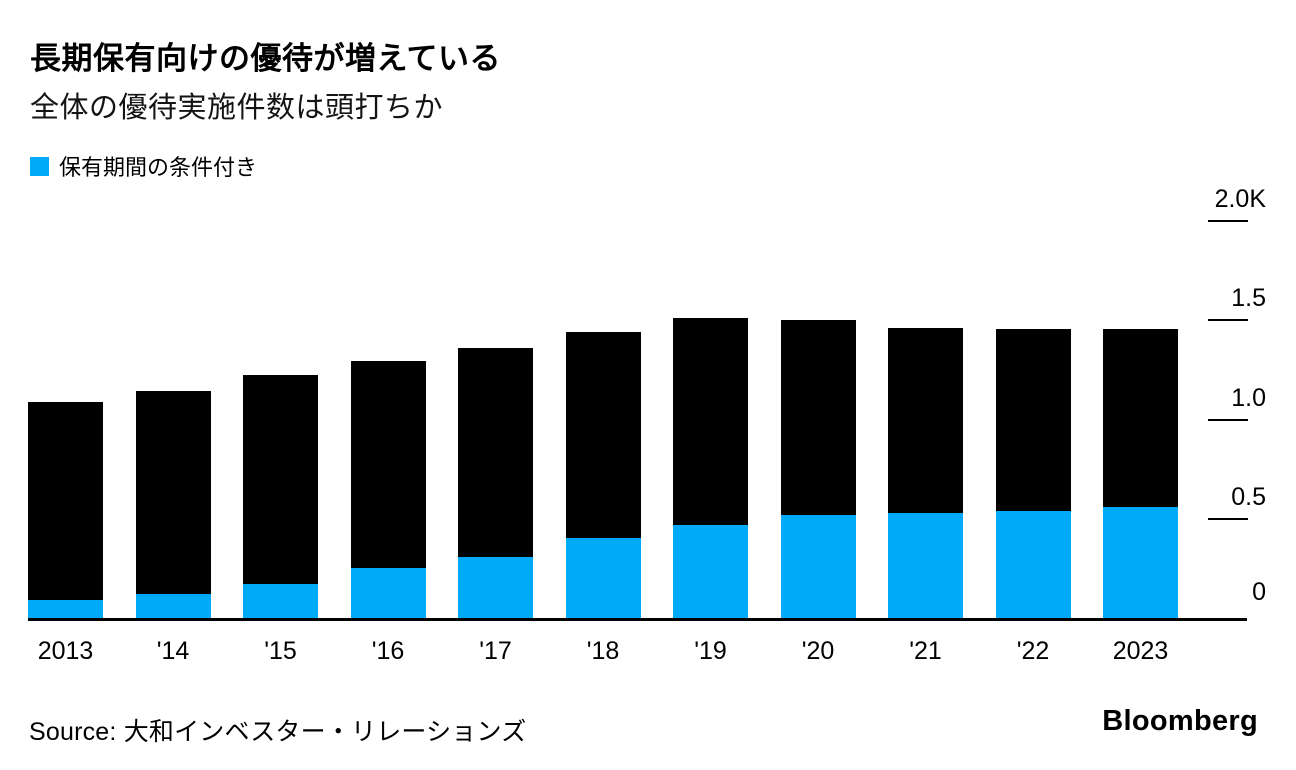  Describe the element at coordinates (173, 651) in the screenshot. I see `x-axis-label: '14` at that location.